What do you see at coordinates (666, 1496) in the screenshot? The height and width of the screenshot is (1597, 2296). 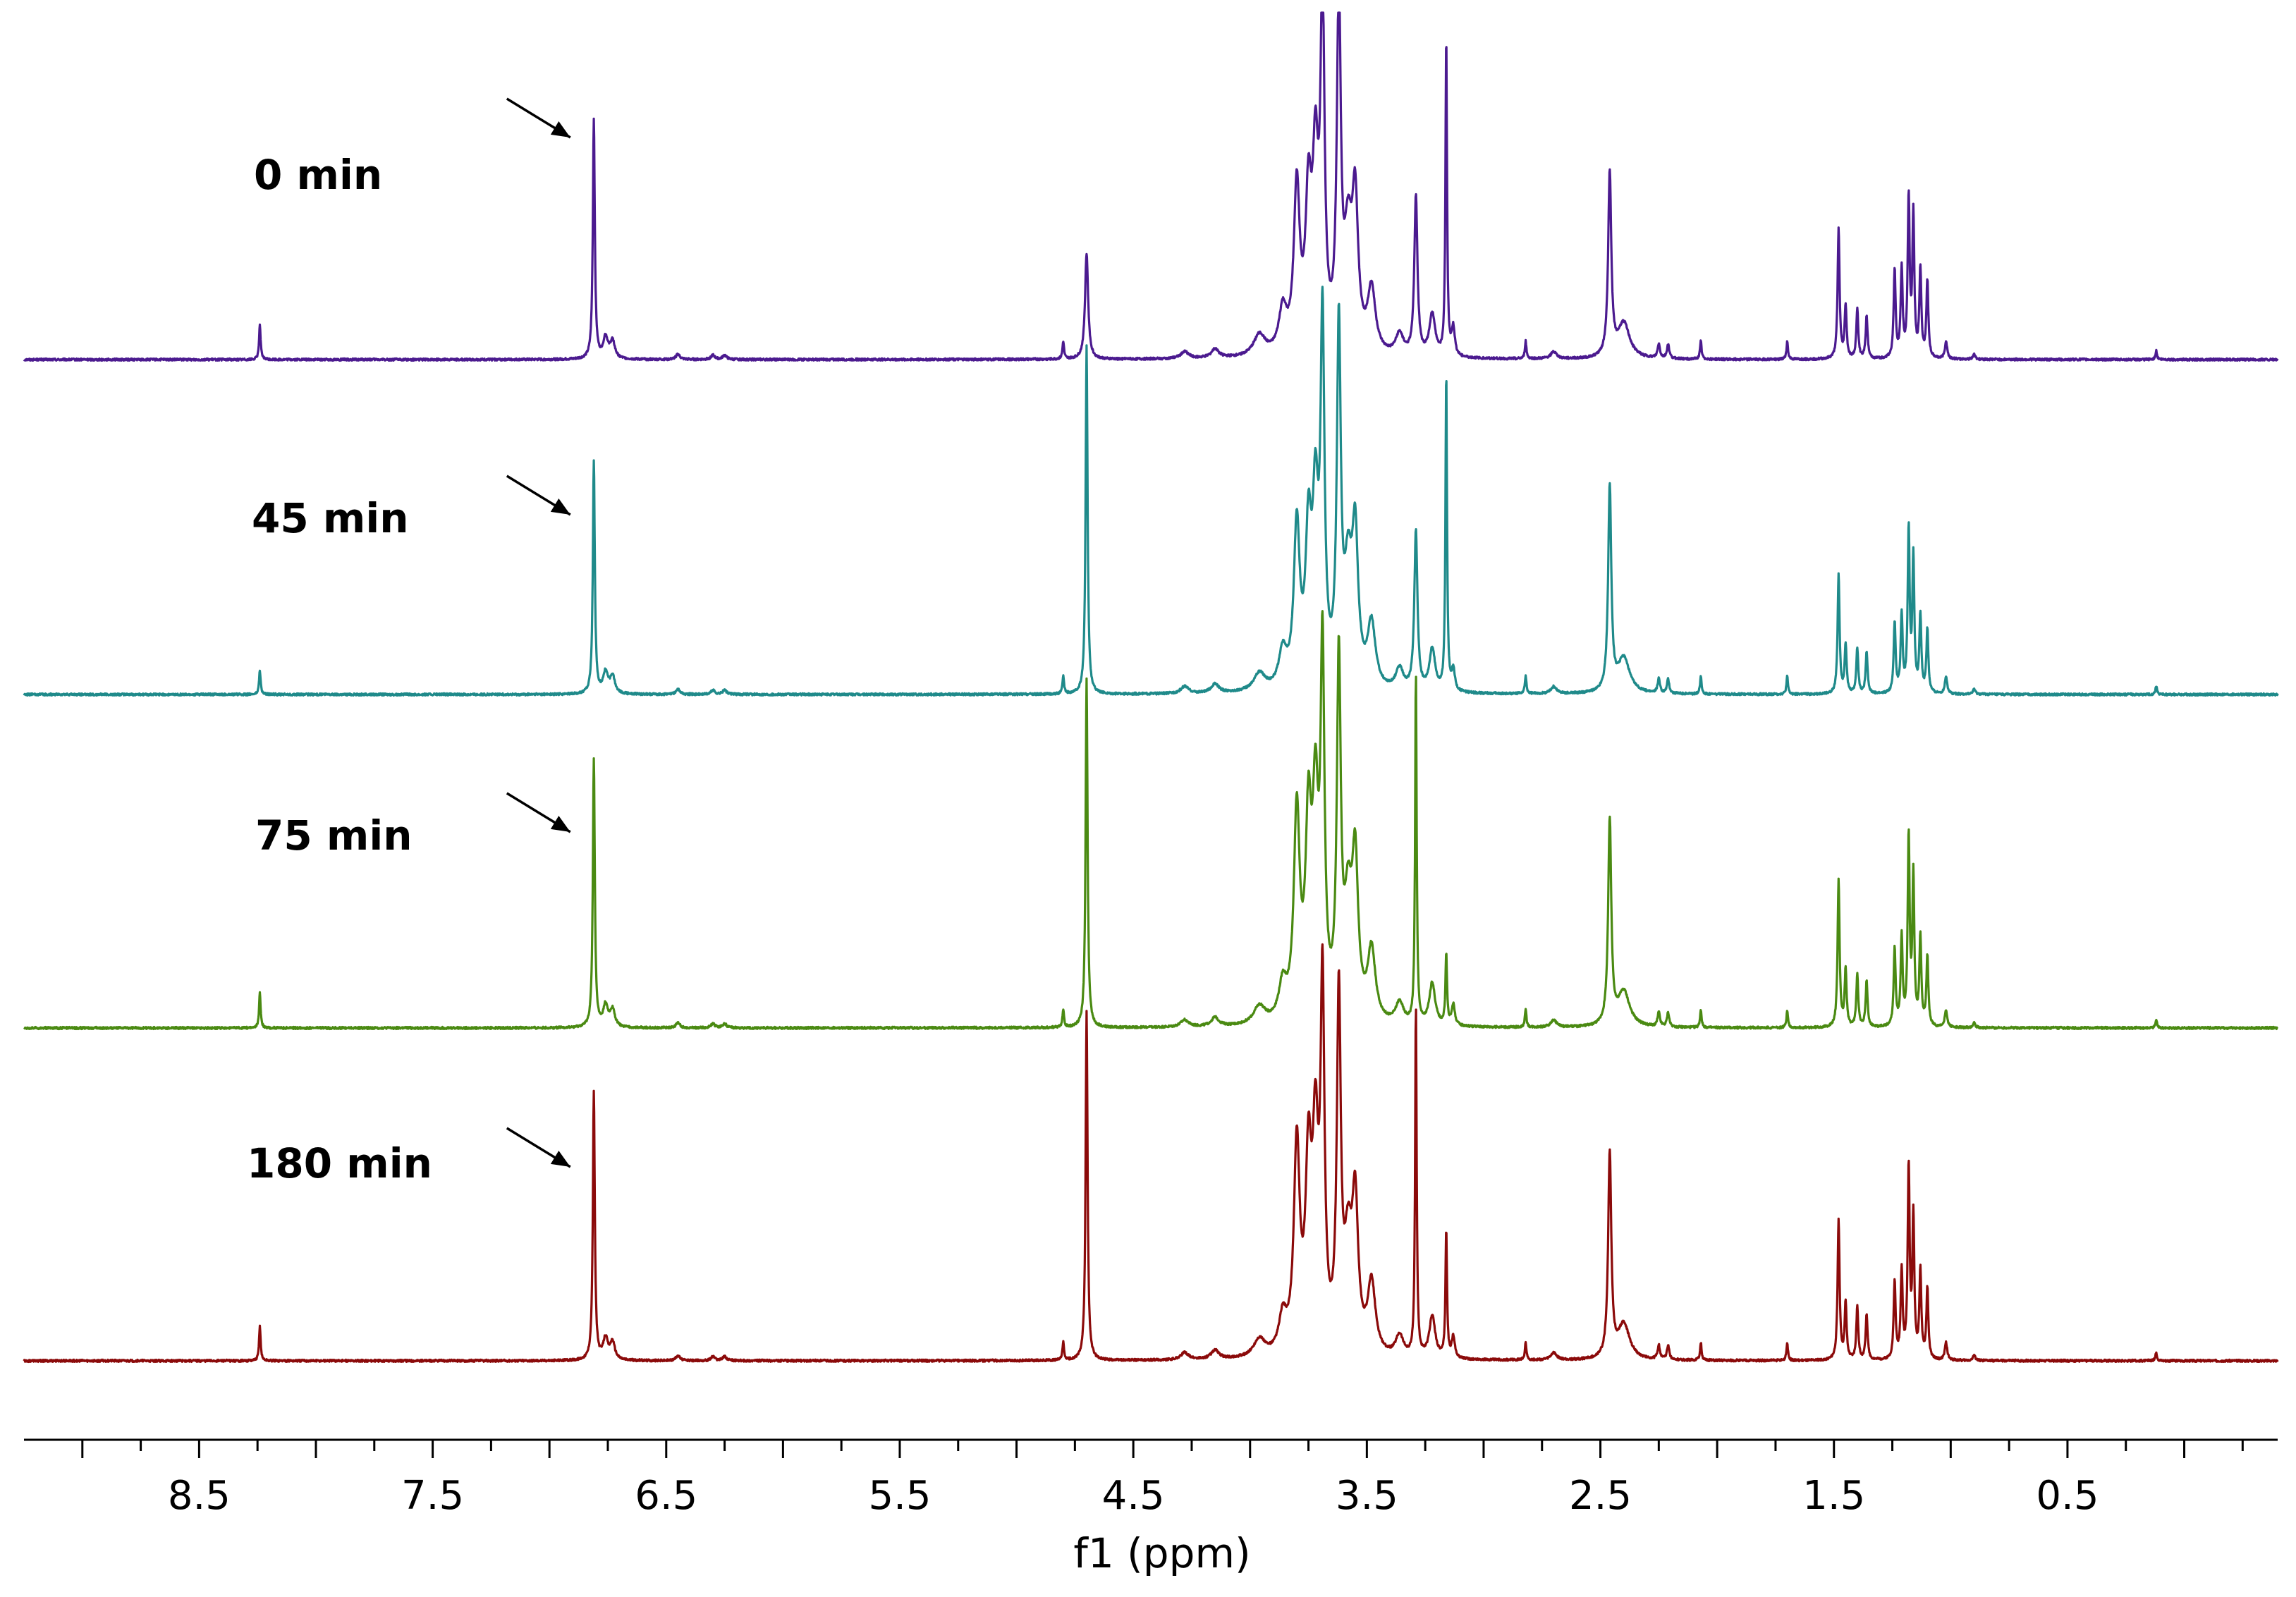 I see `x-tick-label: 6.5` at bounding box center [666, 1496].